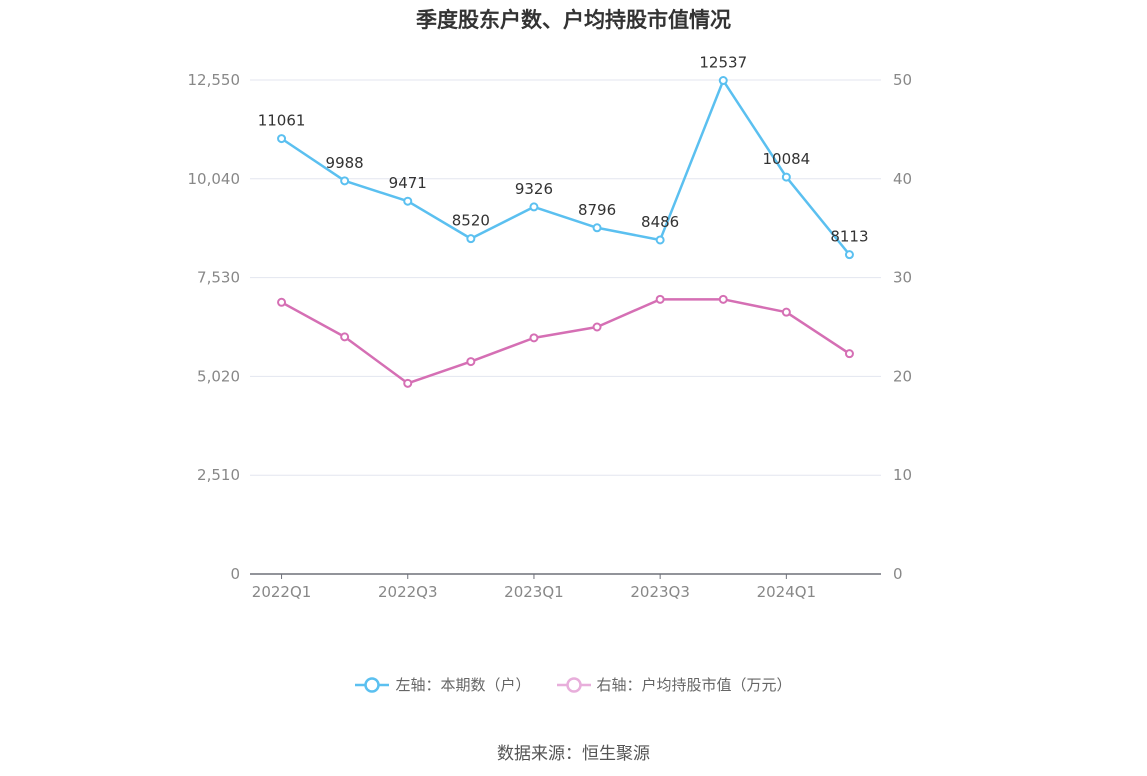 The height and width of the screenshot is (776, 1147). I want to click on legend: 左轴：本期数（户） 右轴：户均持股市值（万元）, so click(573, 684).